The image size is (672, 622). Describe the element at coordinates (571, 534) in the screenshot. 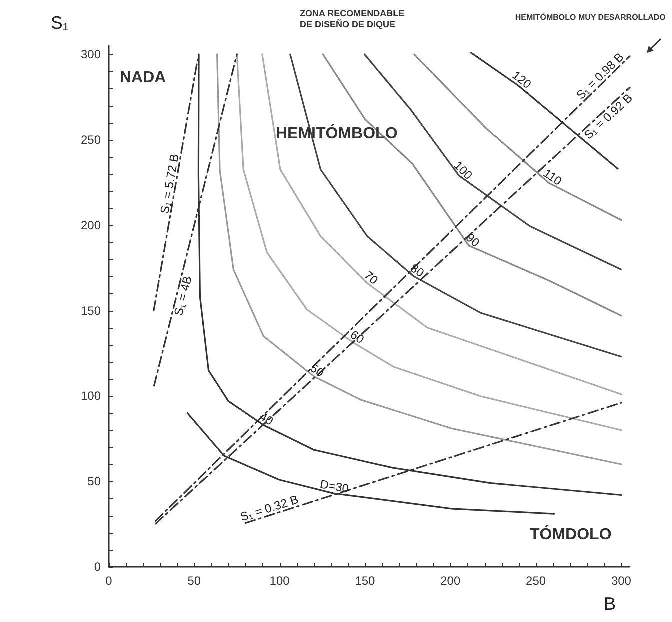

I see `annotation: TÓMDOLO` at that location.